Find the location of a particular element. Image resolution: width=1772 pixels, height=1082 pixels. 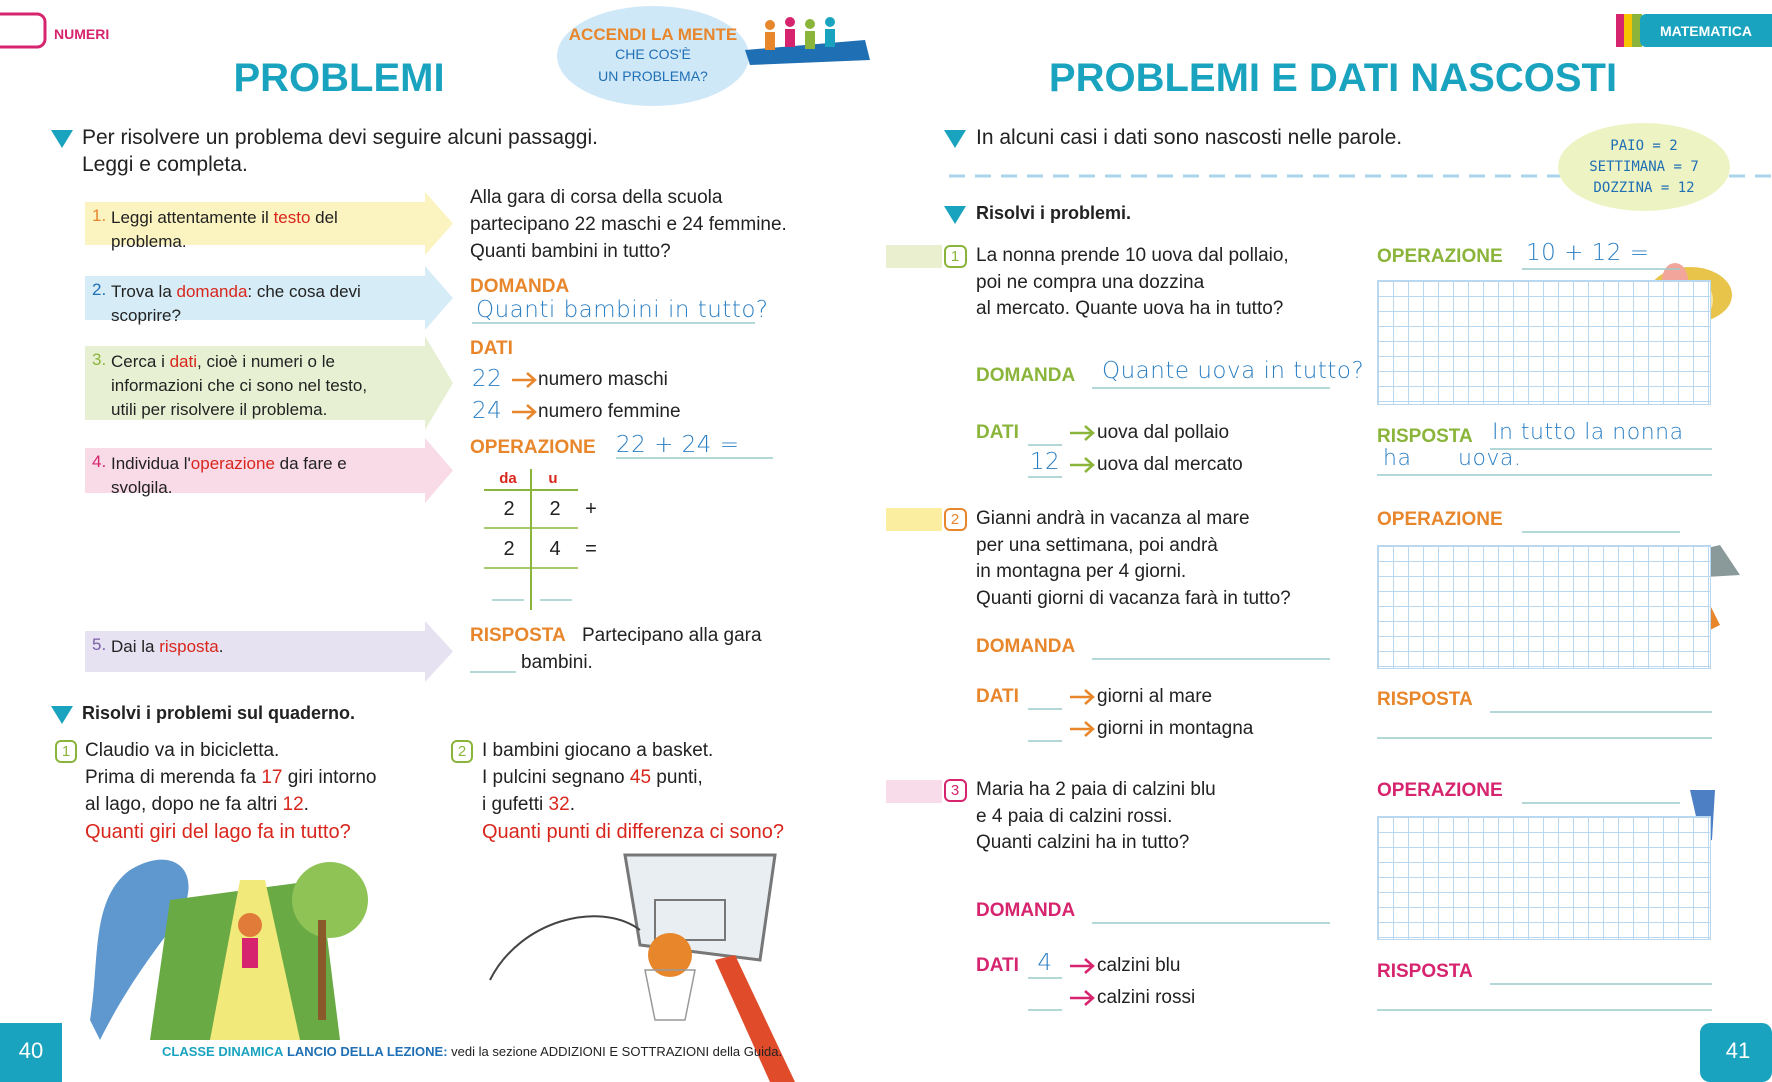

problem-line: poi ne compra una dozzina is located at coordinates (1090, 282).